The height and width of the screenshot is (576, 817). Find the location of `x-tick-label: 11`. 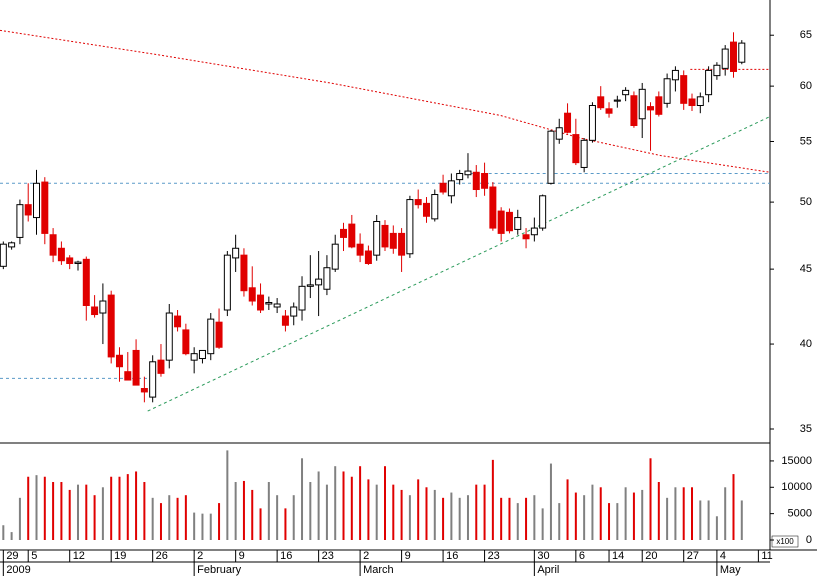

x-tick-label: 11 is located at coordinates (766, 556).